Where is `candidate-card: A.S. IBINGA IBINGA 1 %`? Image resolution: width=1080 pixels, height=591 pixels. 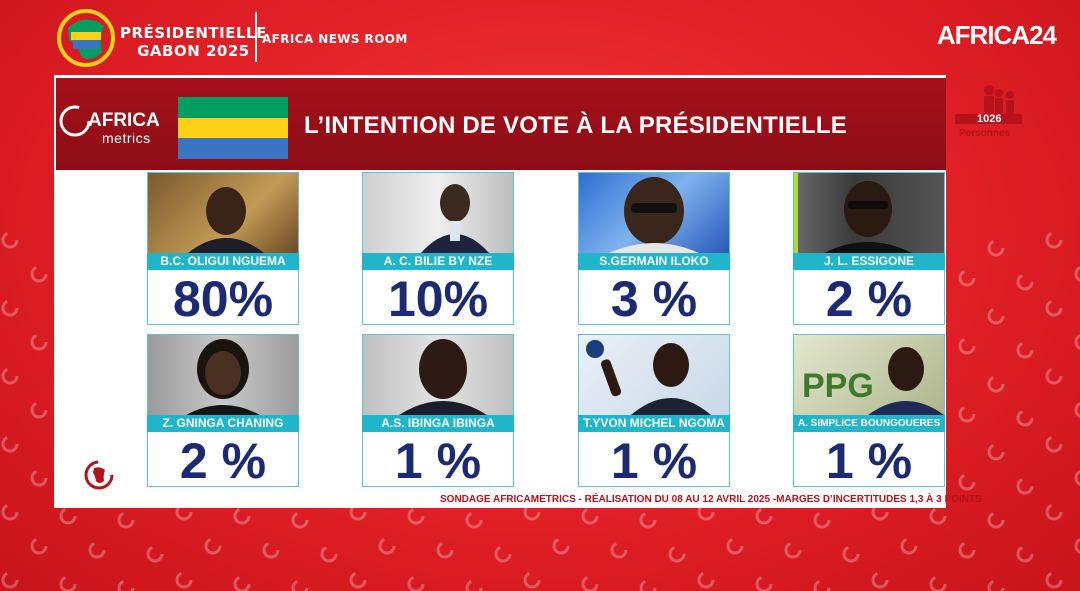 candidate-card: A.S. IBINGA IBINGA 1 % is located at coordinates (438, 411).